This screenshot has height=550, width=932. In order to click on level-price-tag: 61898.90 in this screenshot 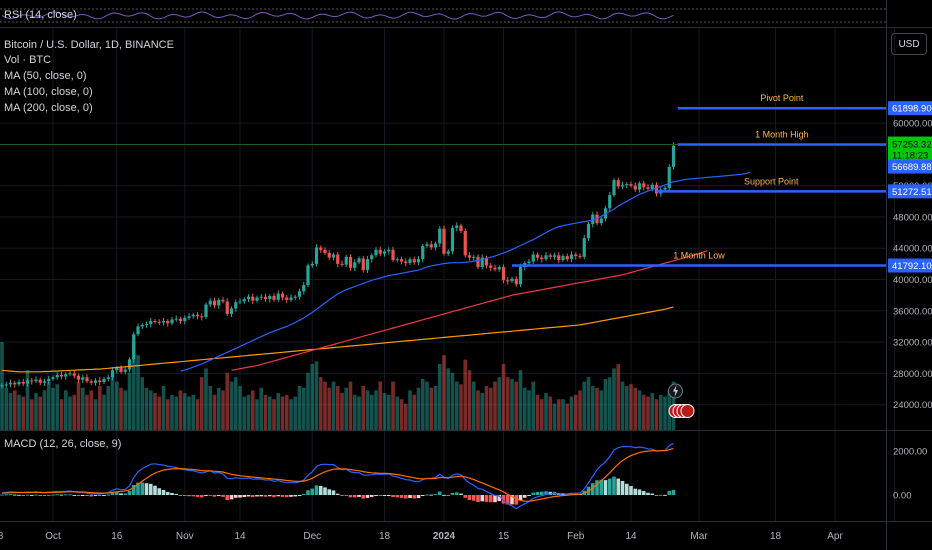, I will do `click(912, 109)`.